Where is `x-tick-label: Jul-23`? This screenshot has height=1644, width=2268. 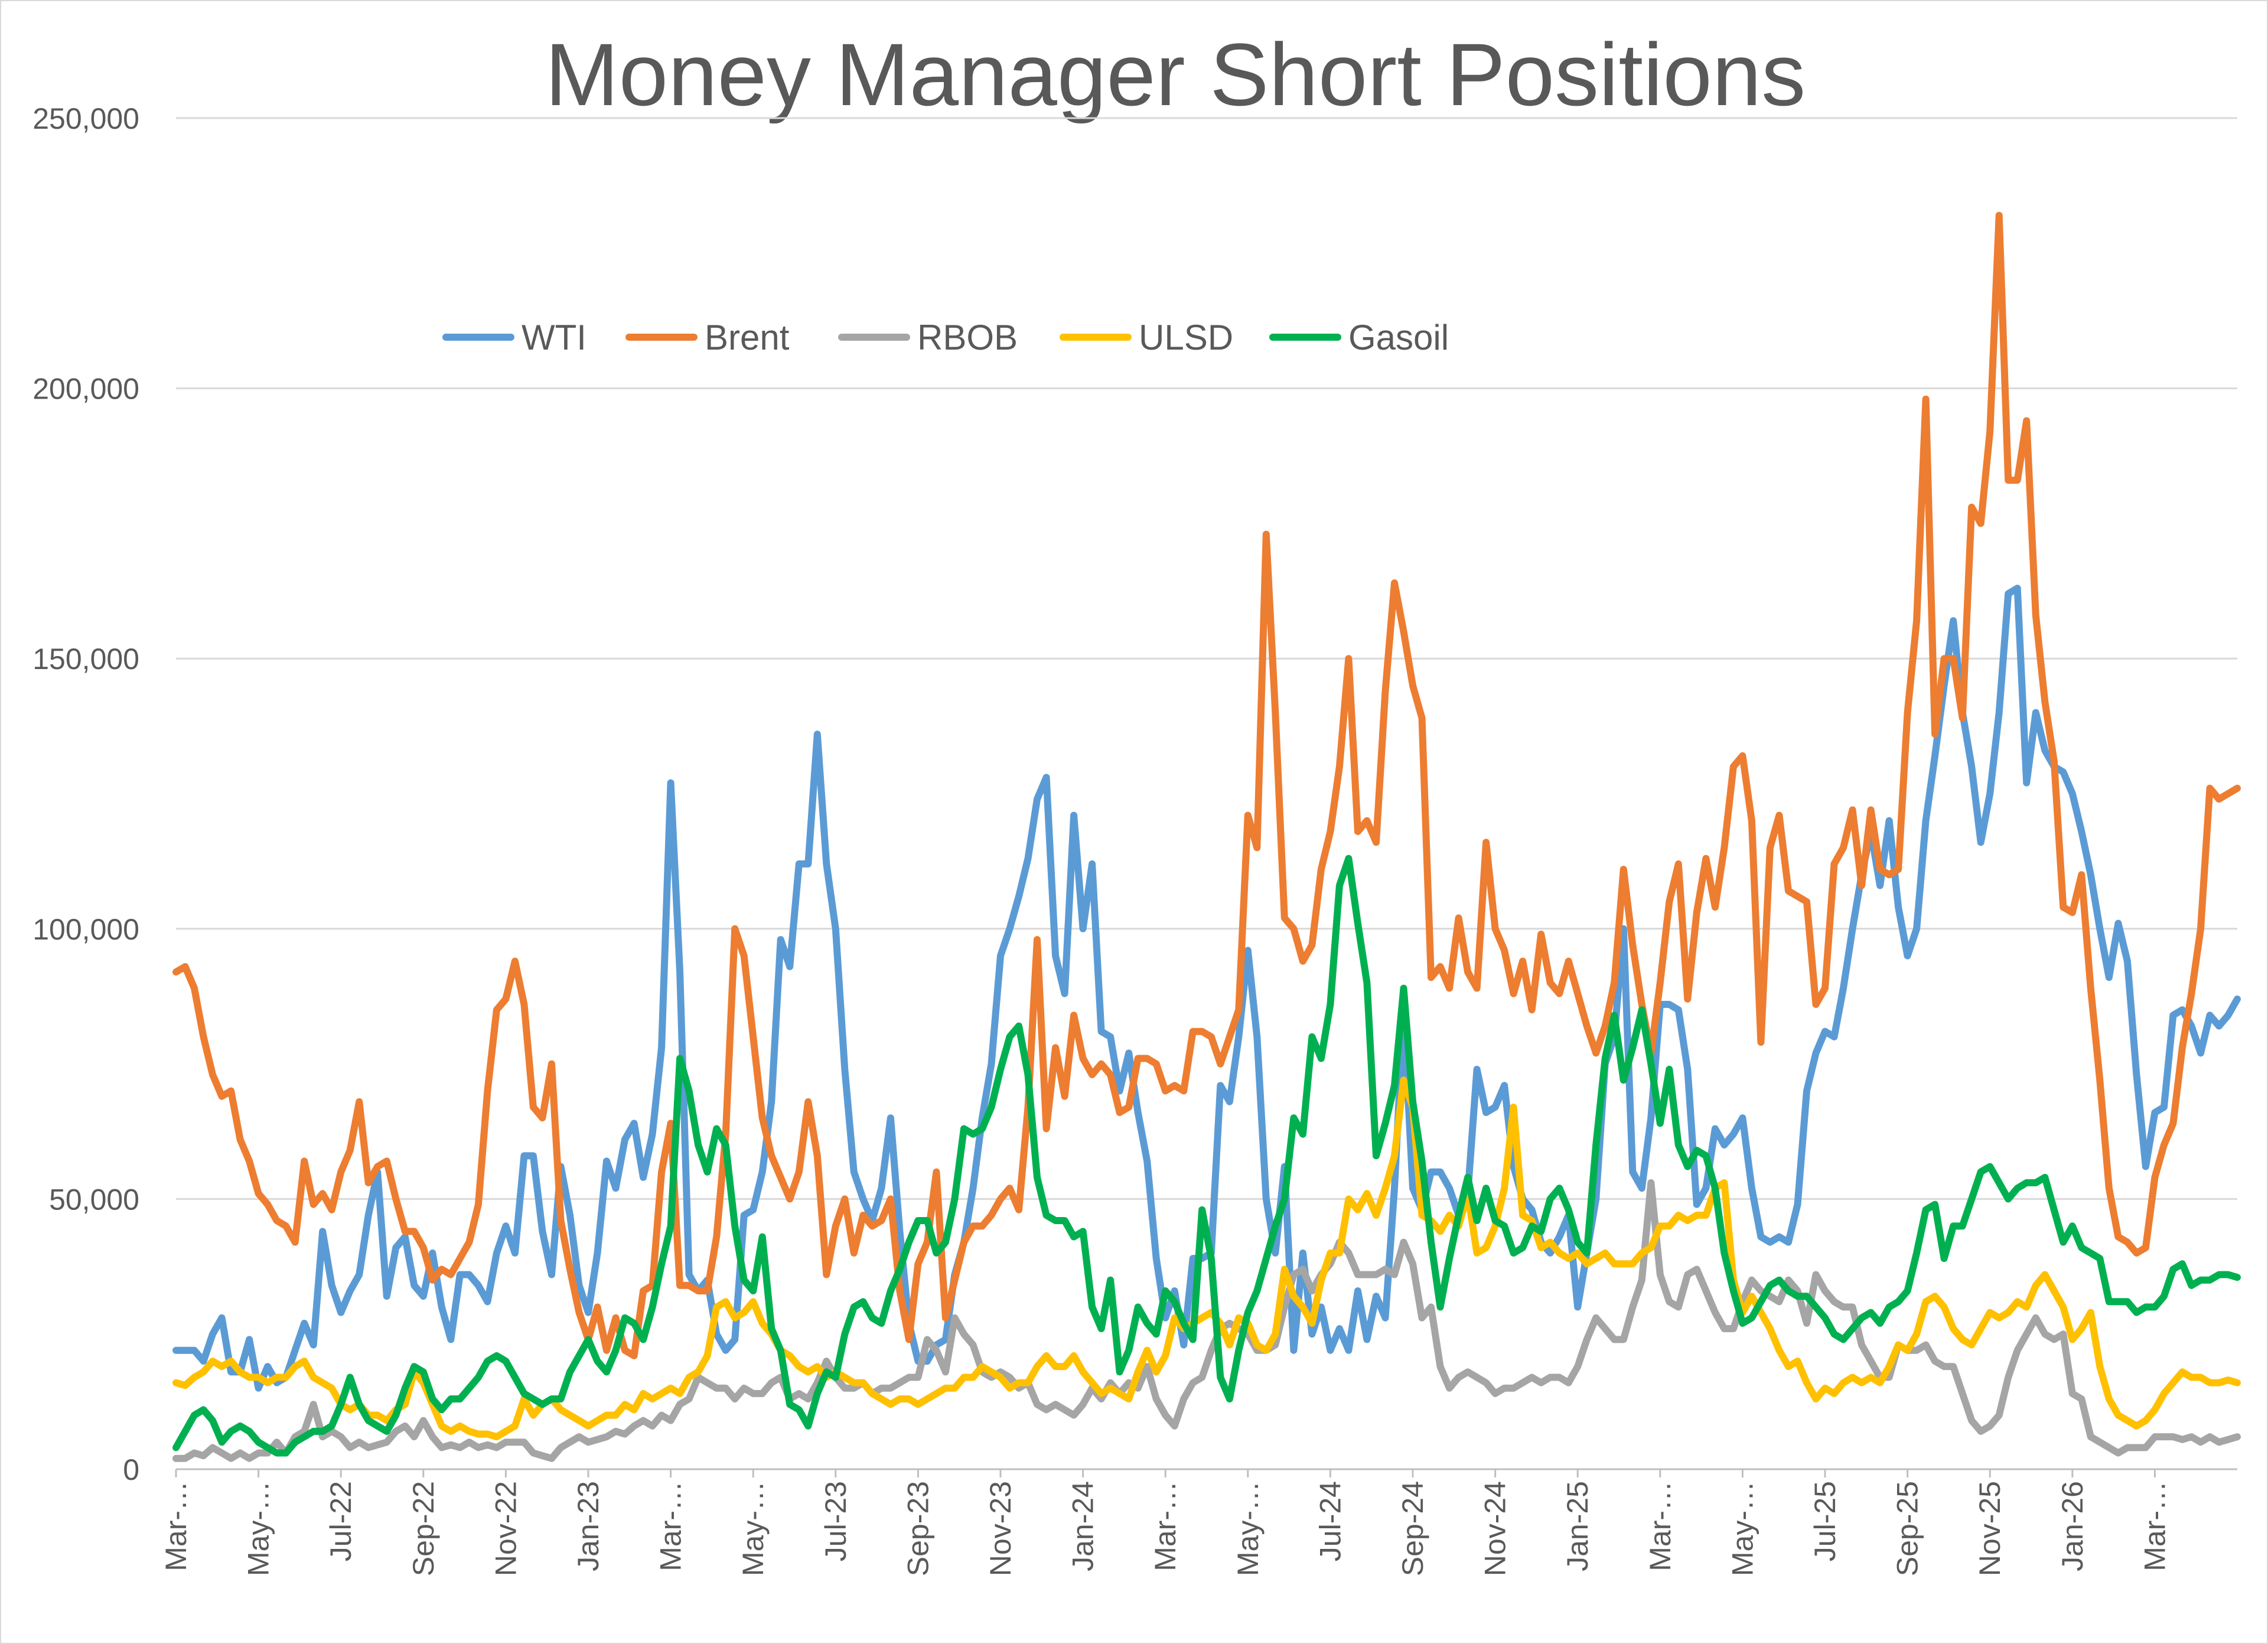
x-tick-label: Jul-23 is located at coordinates (835, 1521).